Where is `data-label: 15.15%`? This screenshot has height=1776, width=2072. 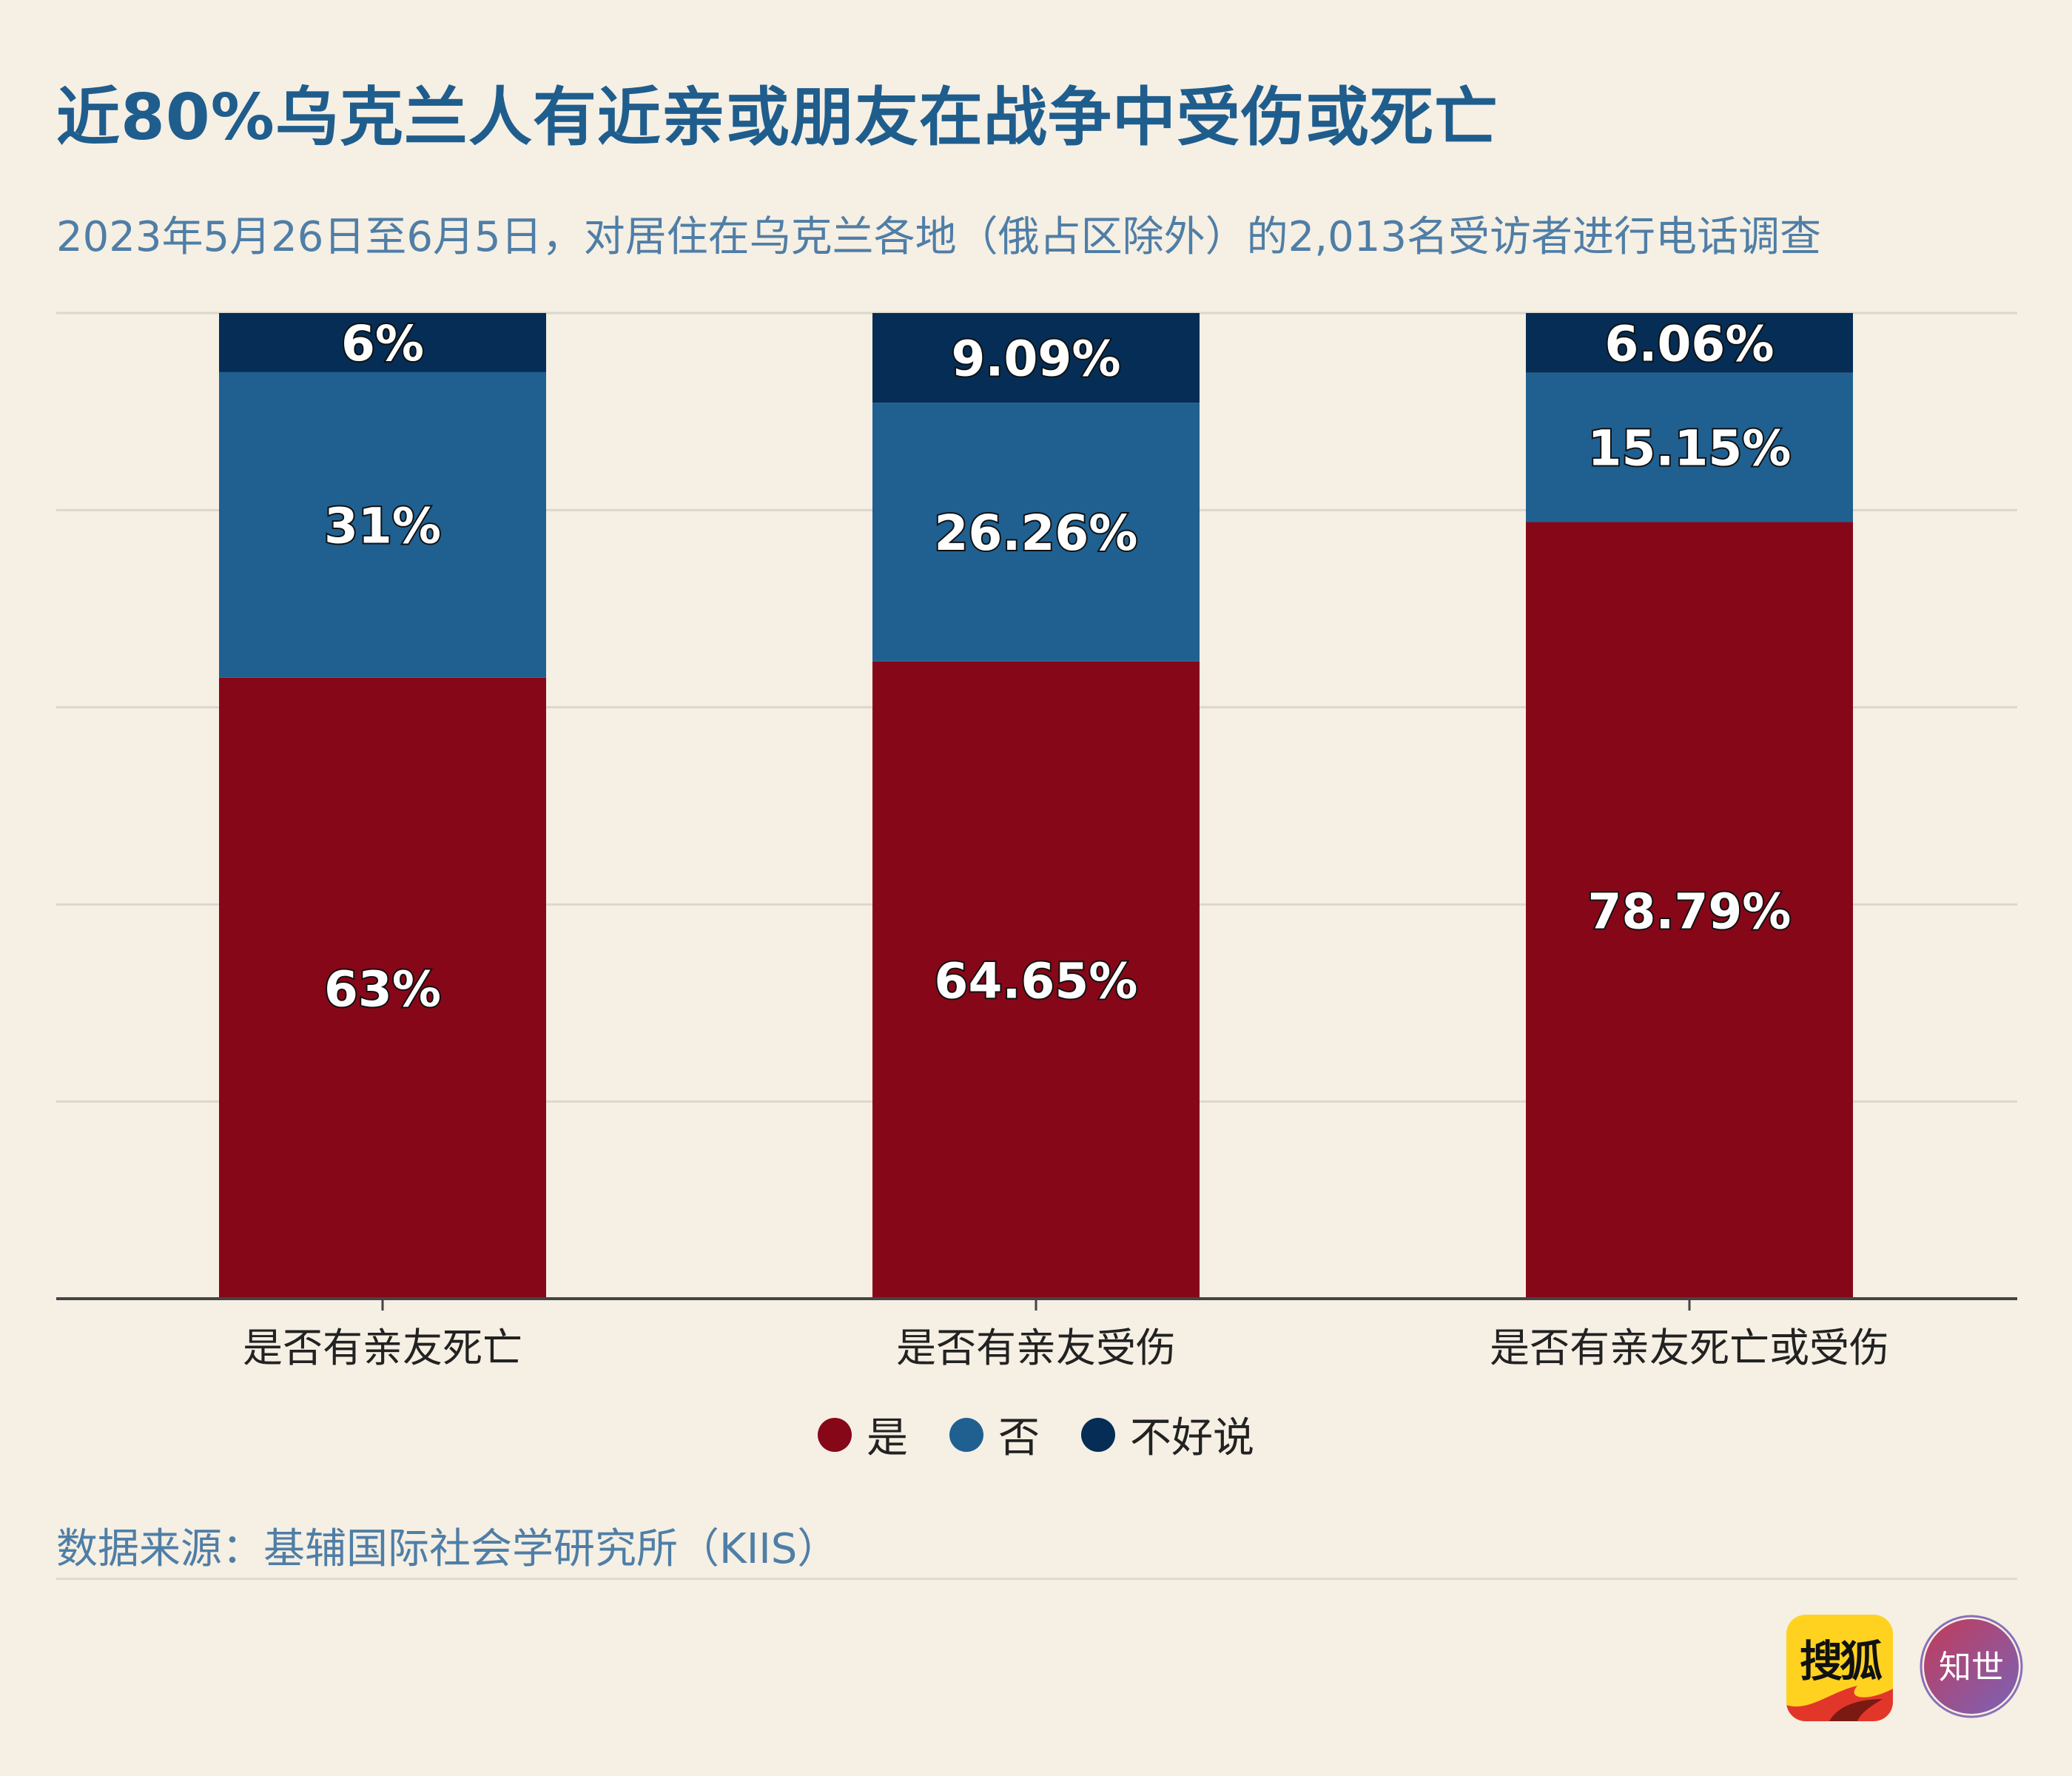 data-label: 15.15% is located at coordinates (1690, 448).